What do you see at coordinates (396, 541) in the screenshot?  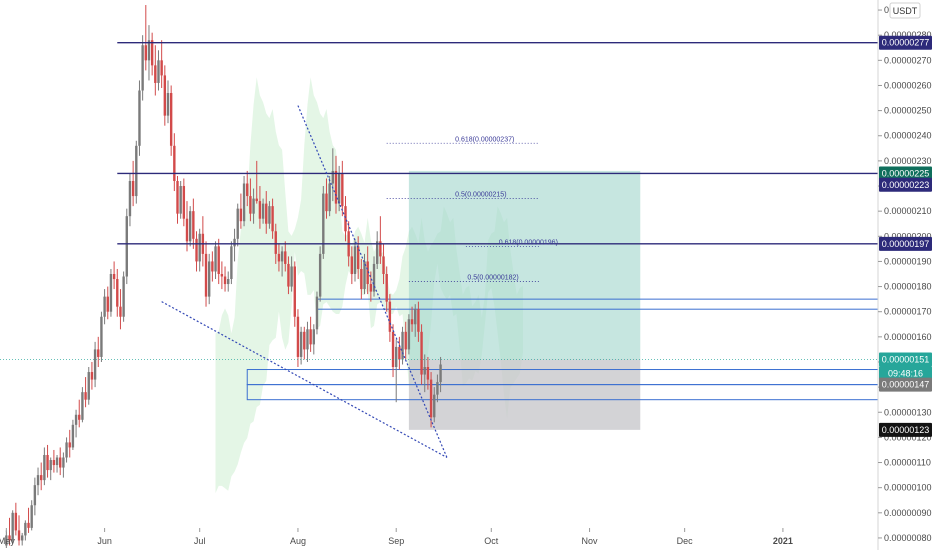 I see `x-tick-label: Sep` at bounding box center [396, 541].